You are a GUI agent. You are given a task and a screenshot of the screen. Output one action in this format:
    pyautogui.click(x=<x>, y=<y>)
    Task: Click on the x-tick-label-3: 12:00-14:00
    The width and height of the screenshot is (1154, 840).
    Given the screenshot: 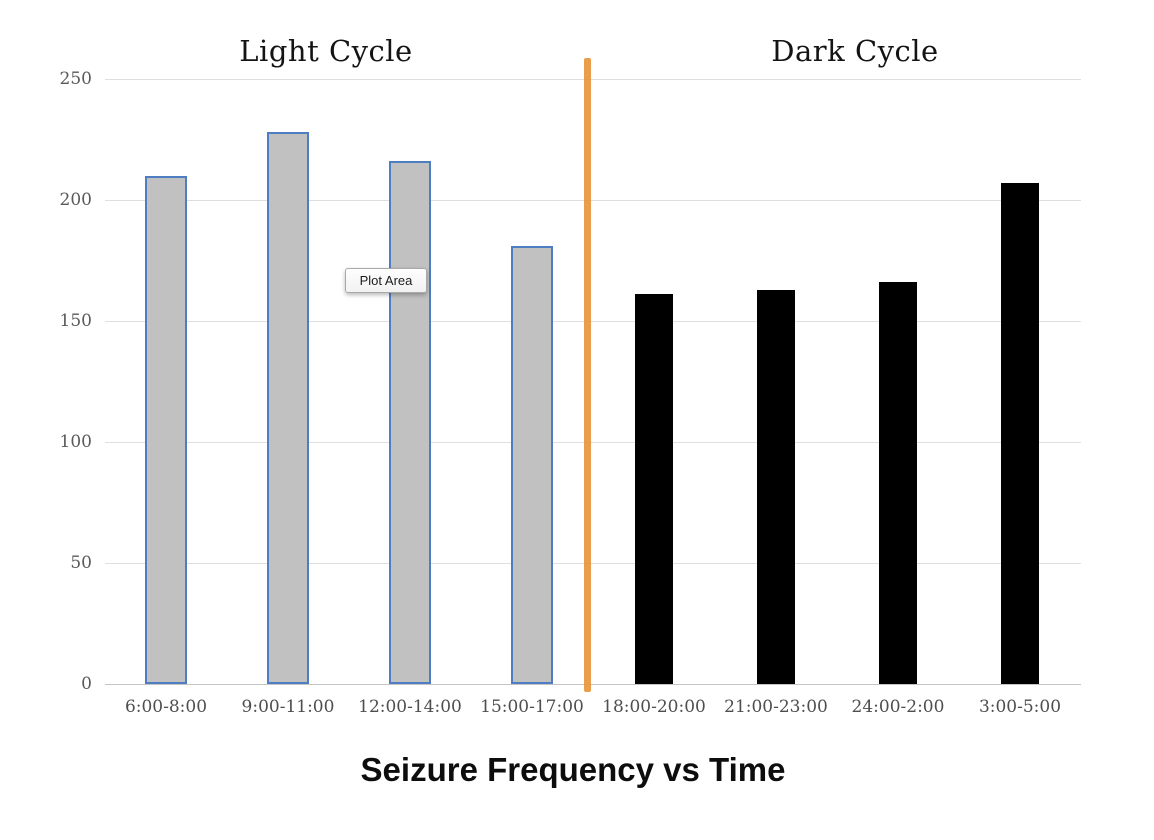 What is the action you would take?
    pyautogui.click(x=410, y=707)
    